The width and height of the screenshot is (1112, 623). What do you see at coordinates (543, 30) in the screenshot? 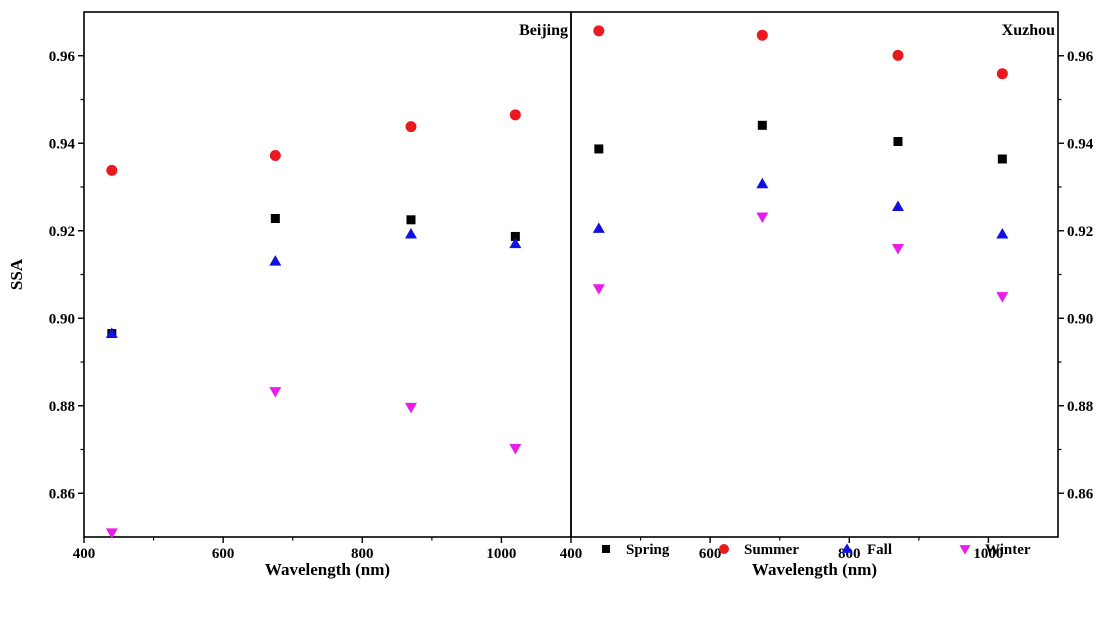
I see `panel-title: Beijing` at bounding box center [543, 30].